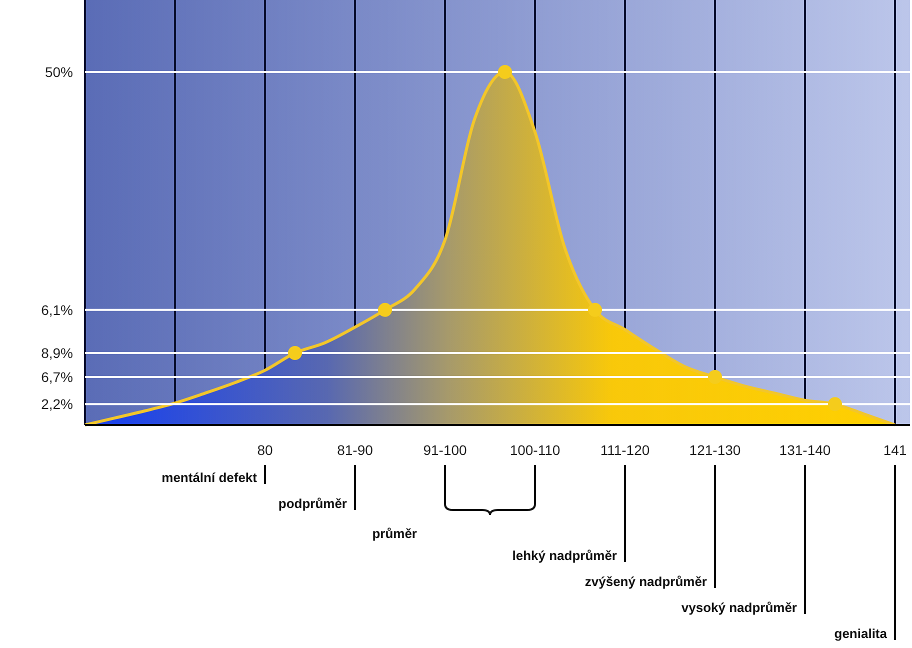 This screenshot has width=912, height=648. Describe the element at coordinates (57, 404) in the screenshot. I see `text: 2,2%` at that location.